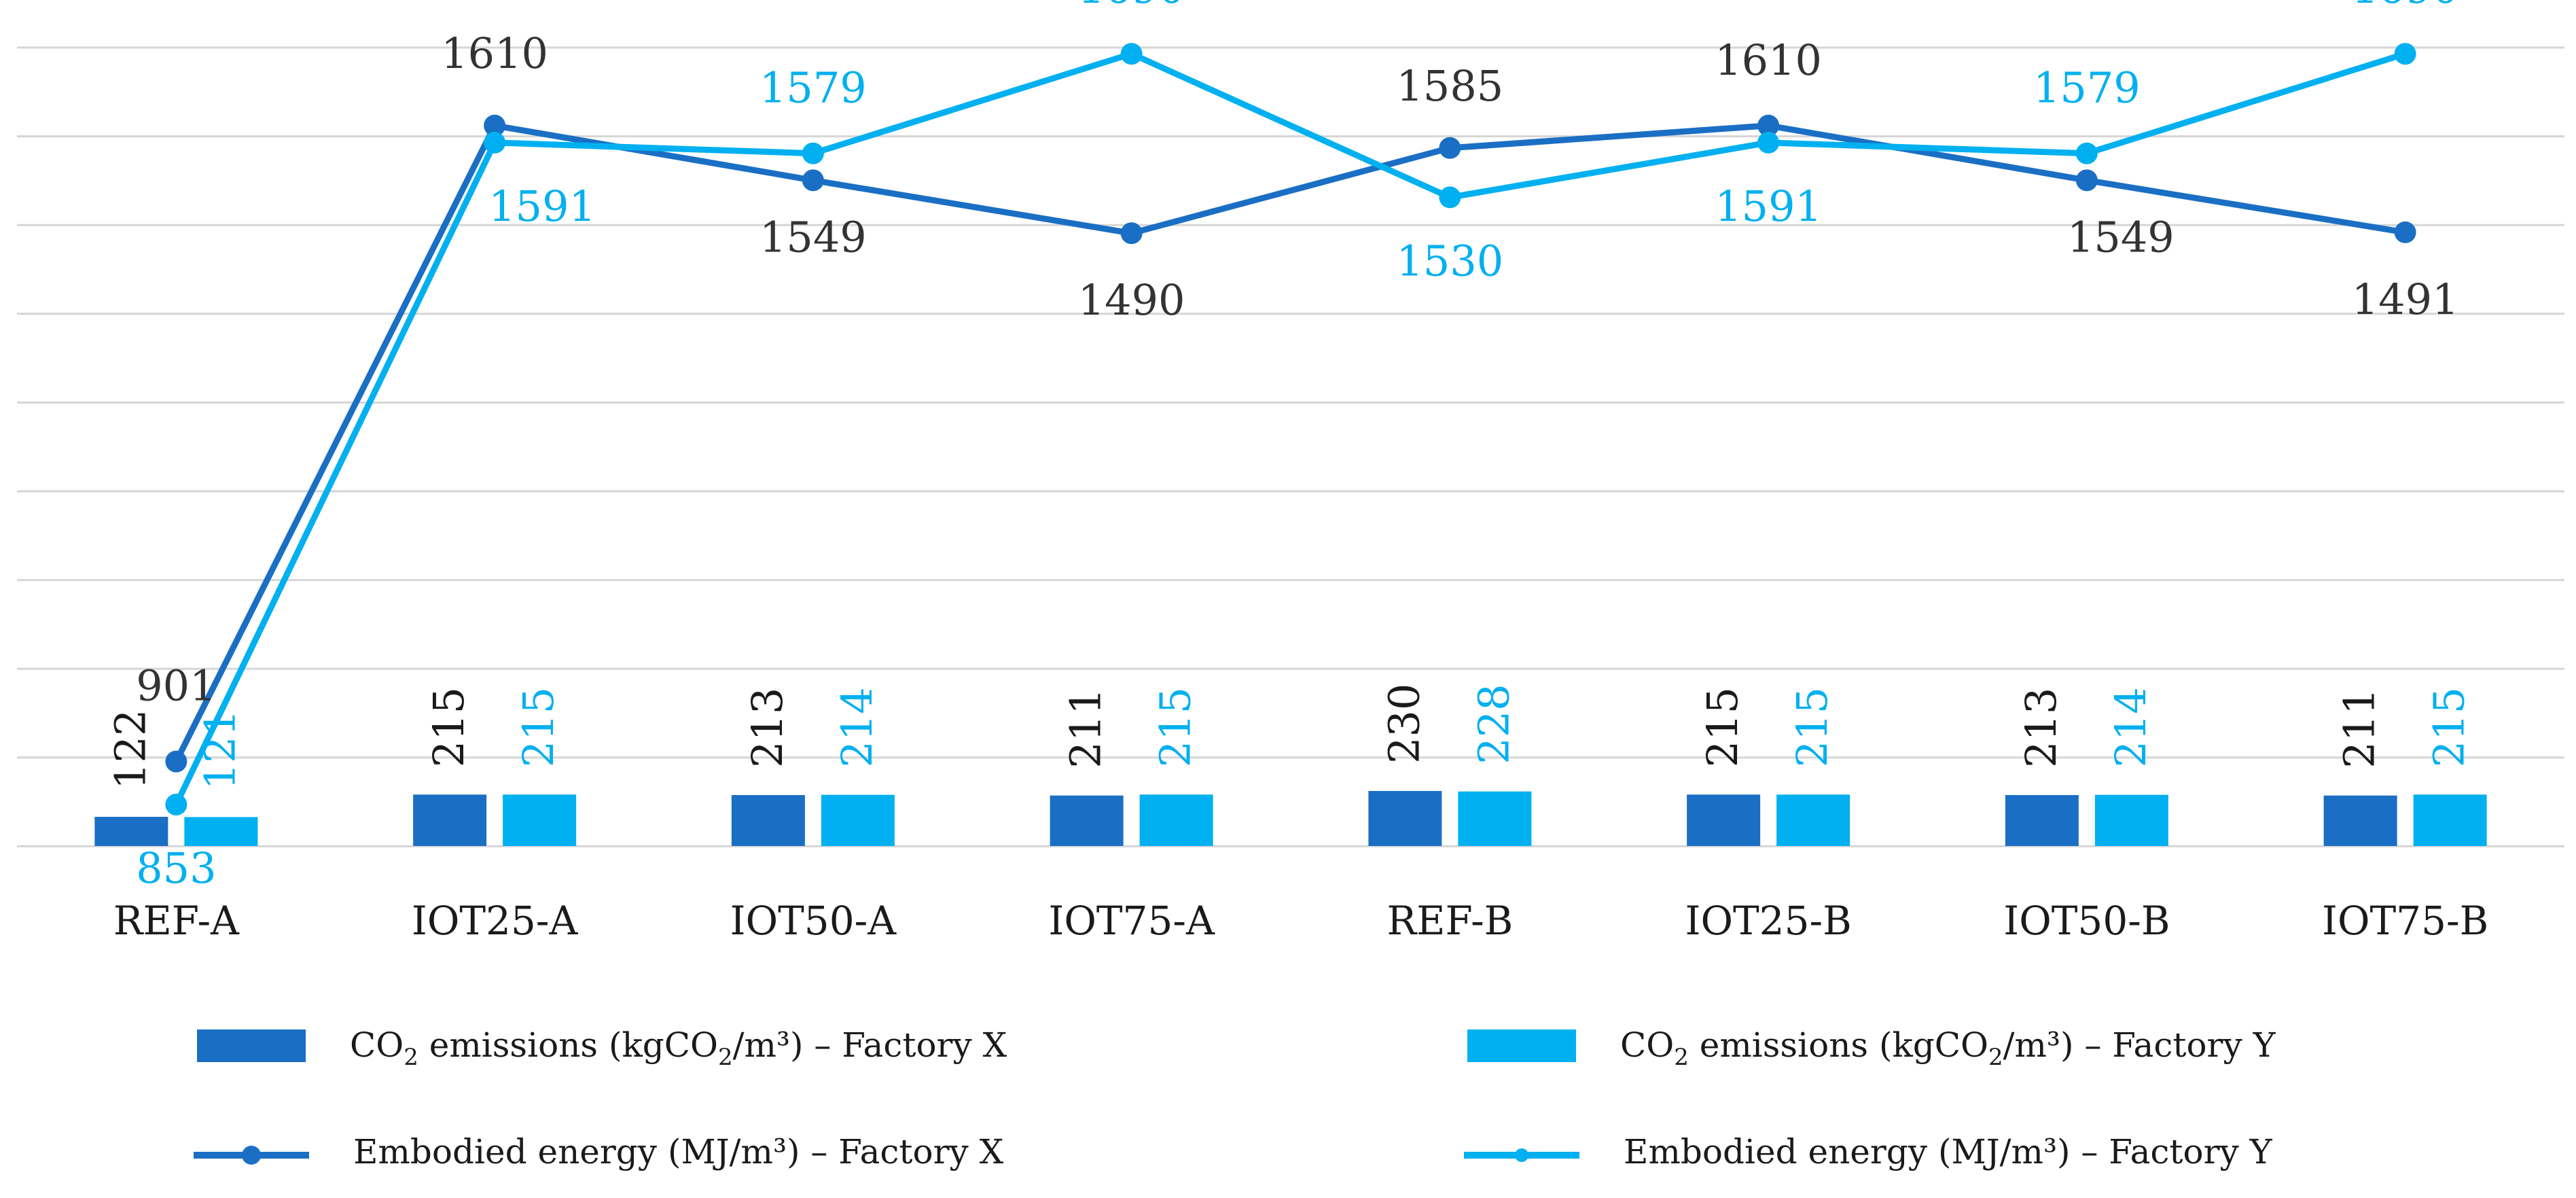  Describe the element at coordinates (1769, 921) in the screenshot. I see `x-tick-label: IOT25-B` at that location.